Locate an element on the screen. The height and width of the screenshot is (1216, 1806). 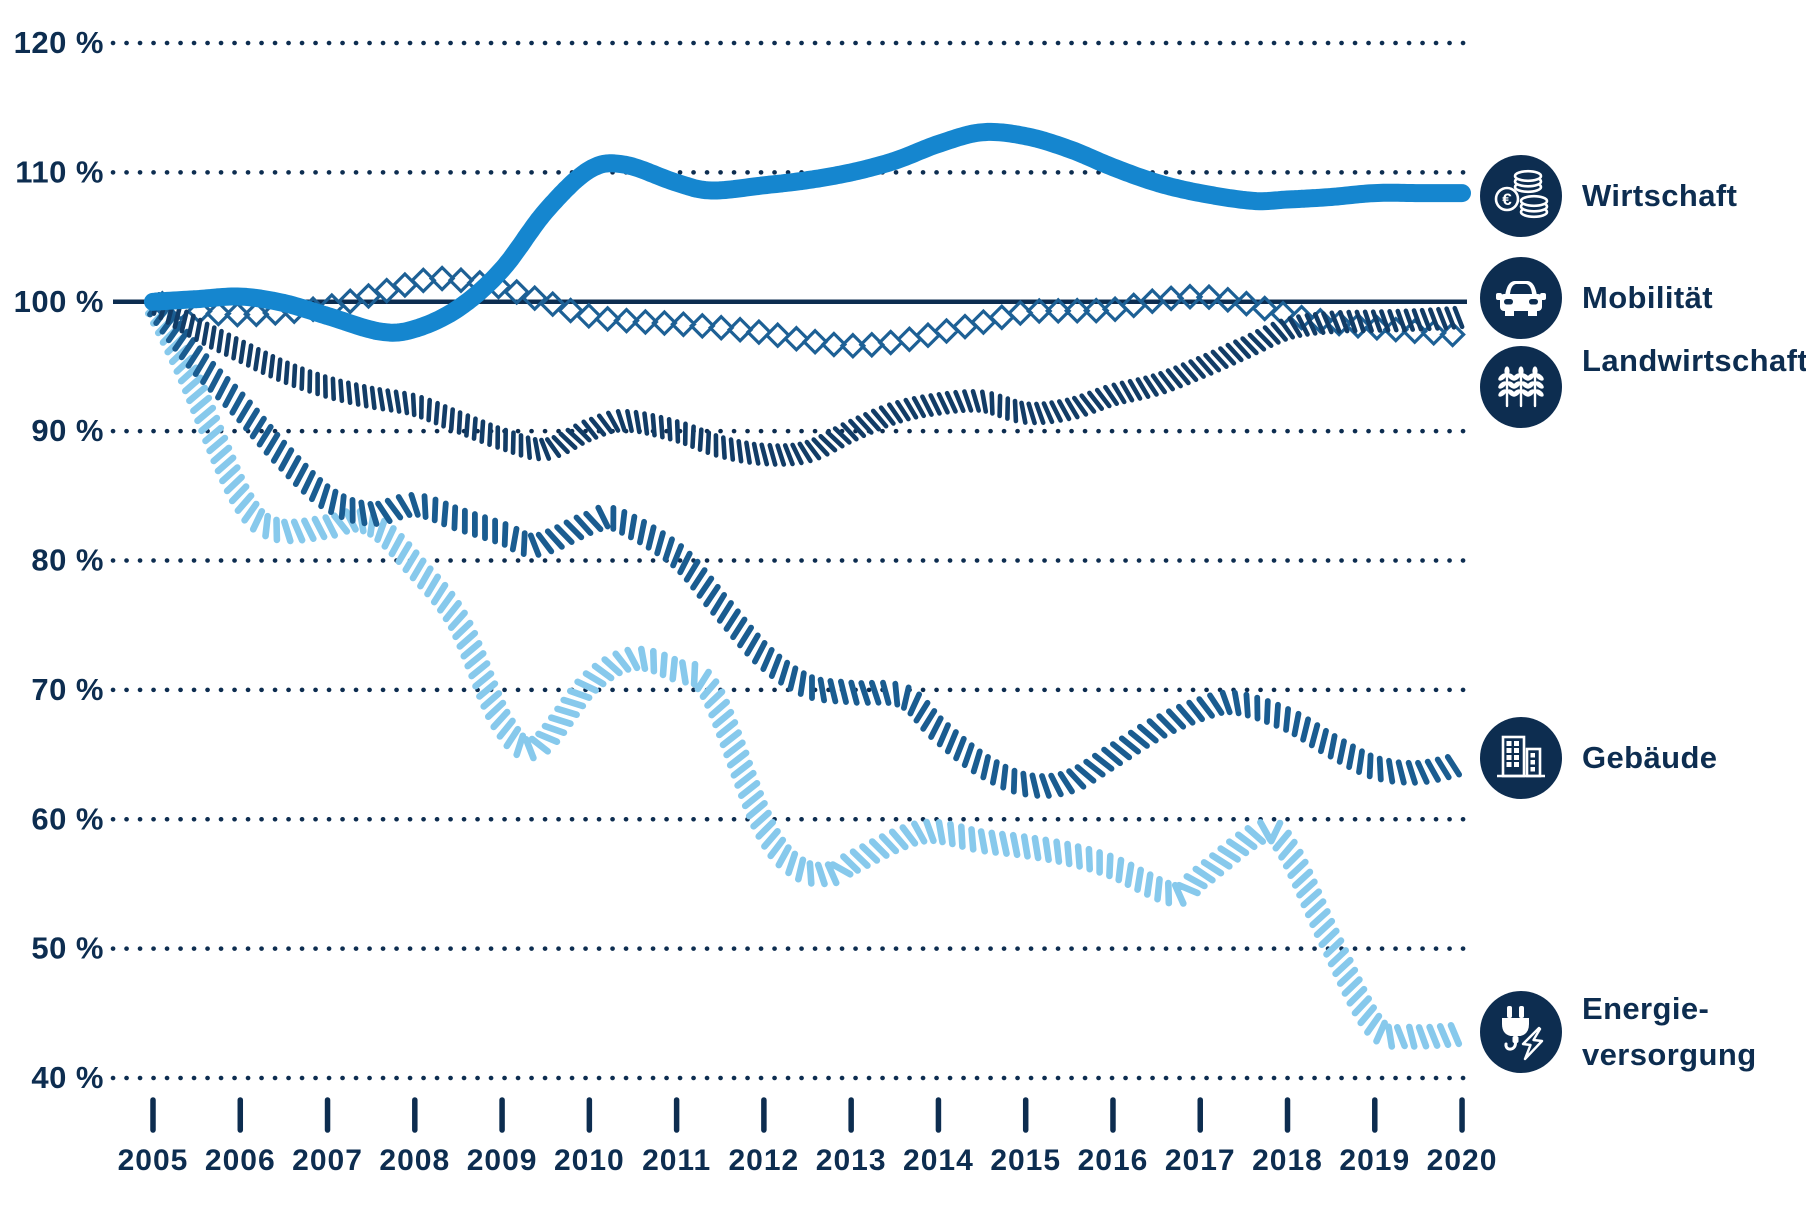
wheat-icon is located at coordinates (1521, 387).